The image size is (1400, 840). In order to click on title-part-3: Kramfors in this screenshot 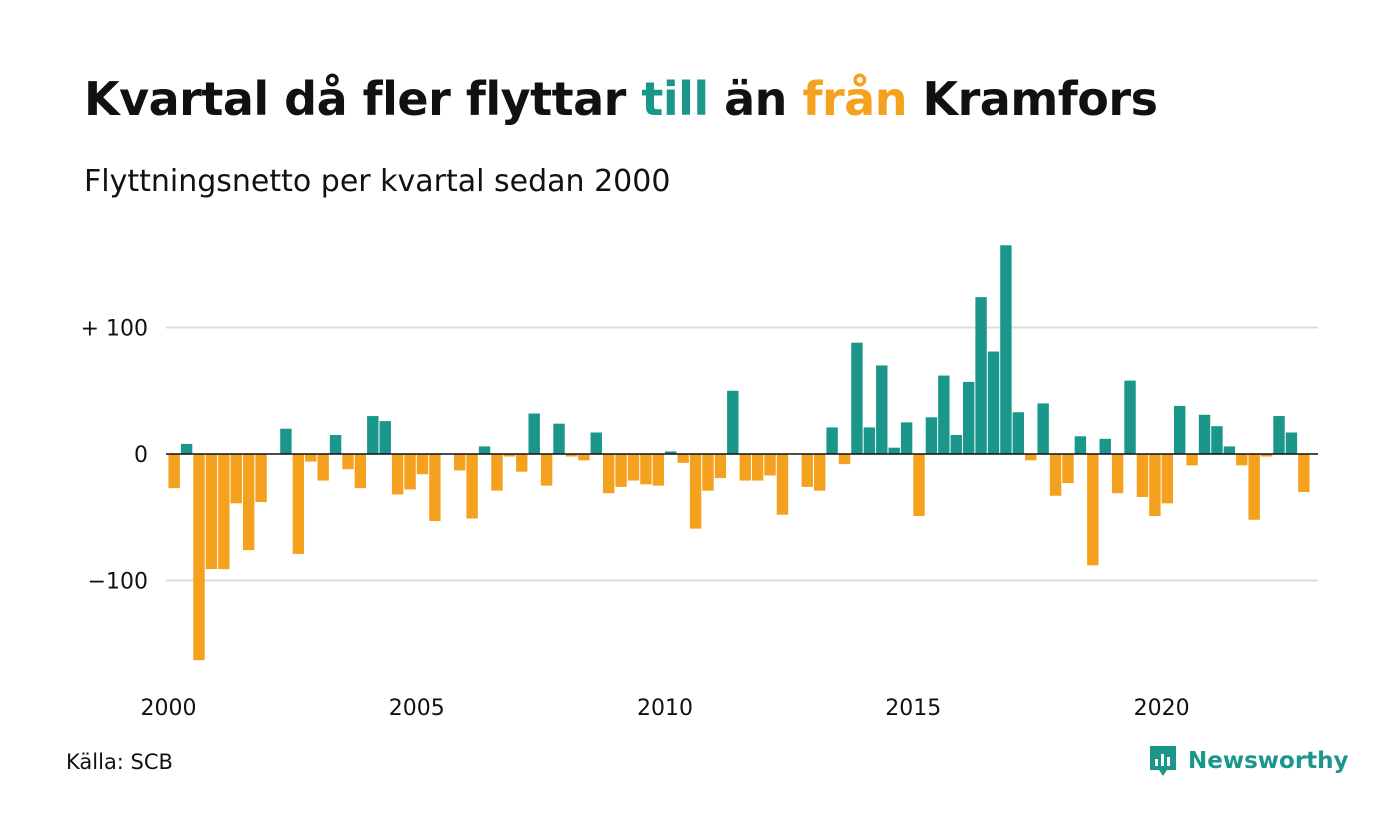, I will do `click(1032, 99)`.